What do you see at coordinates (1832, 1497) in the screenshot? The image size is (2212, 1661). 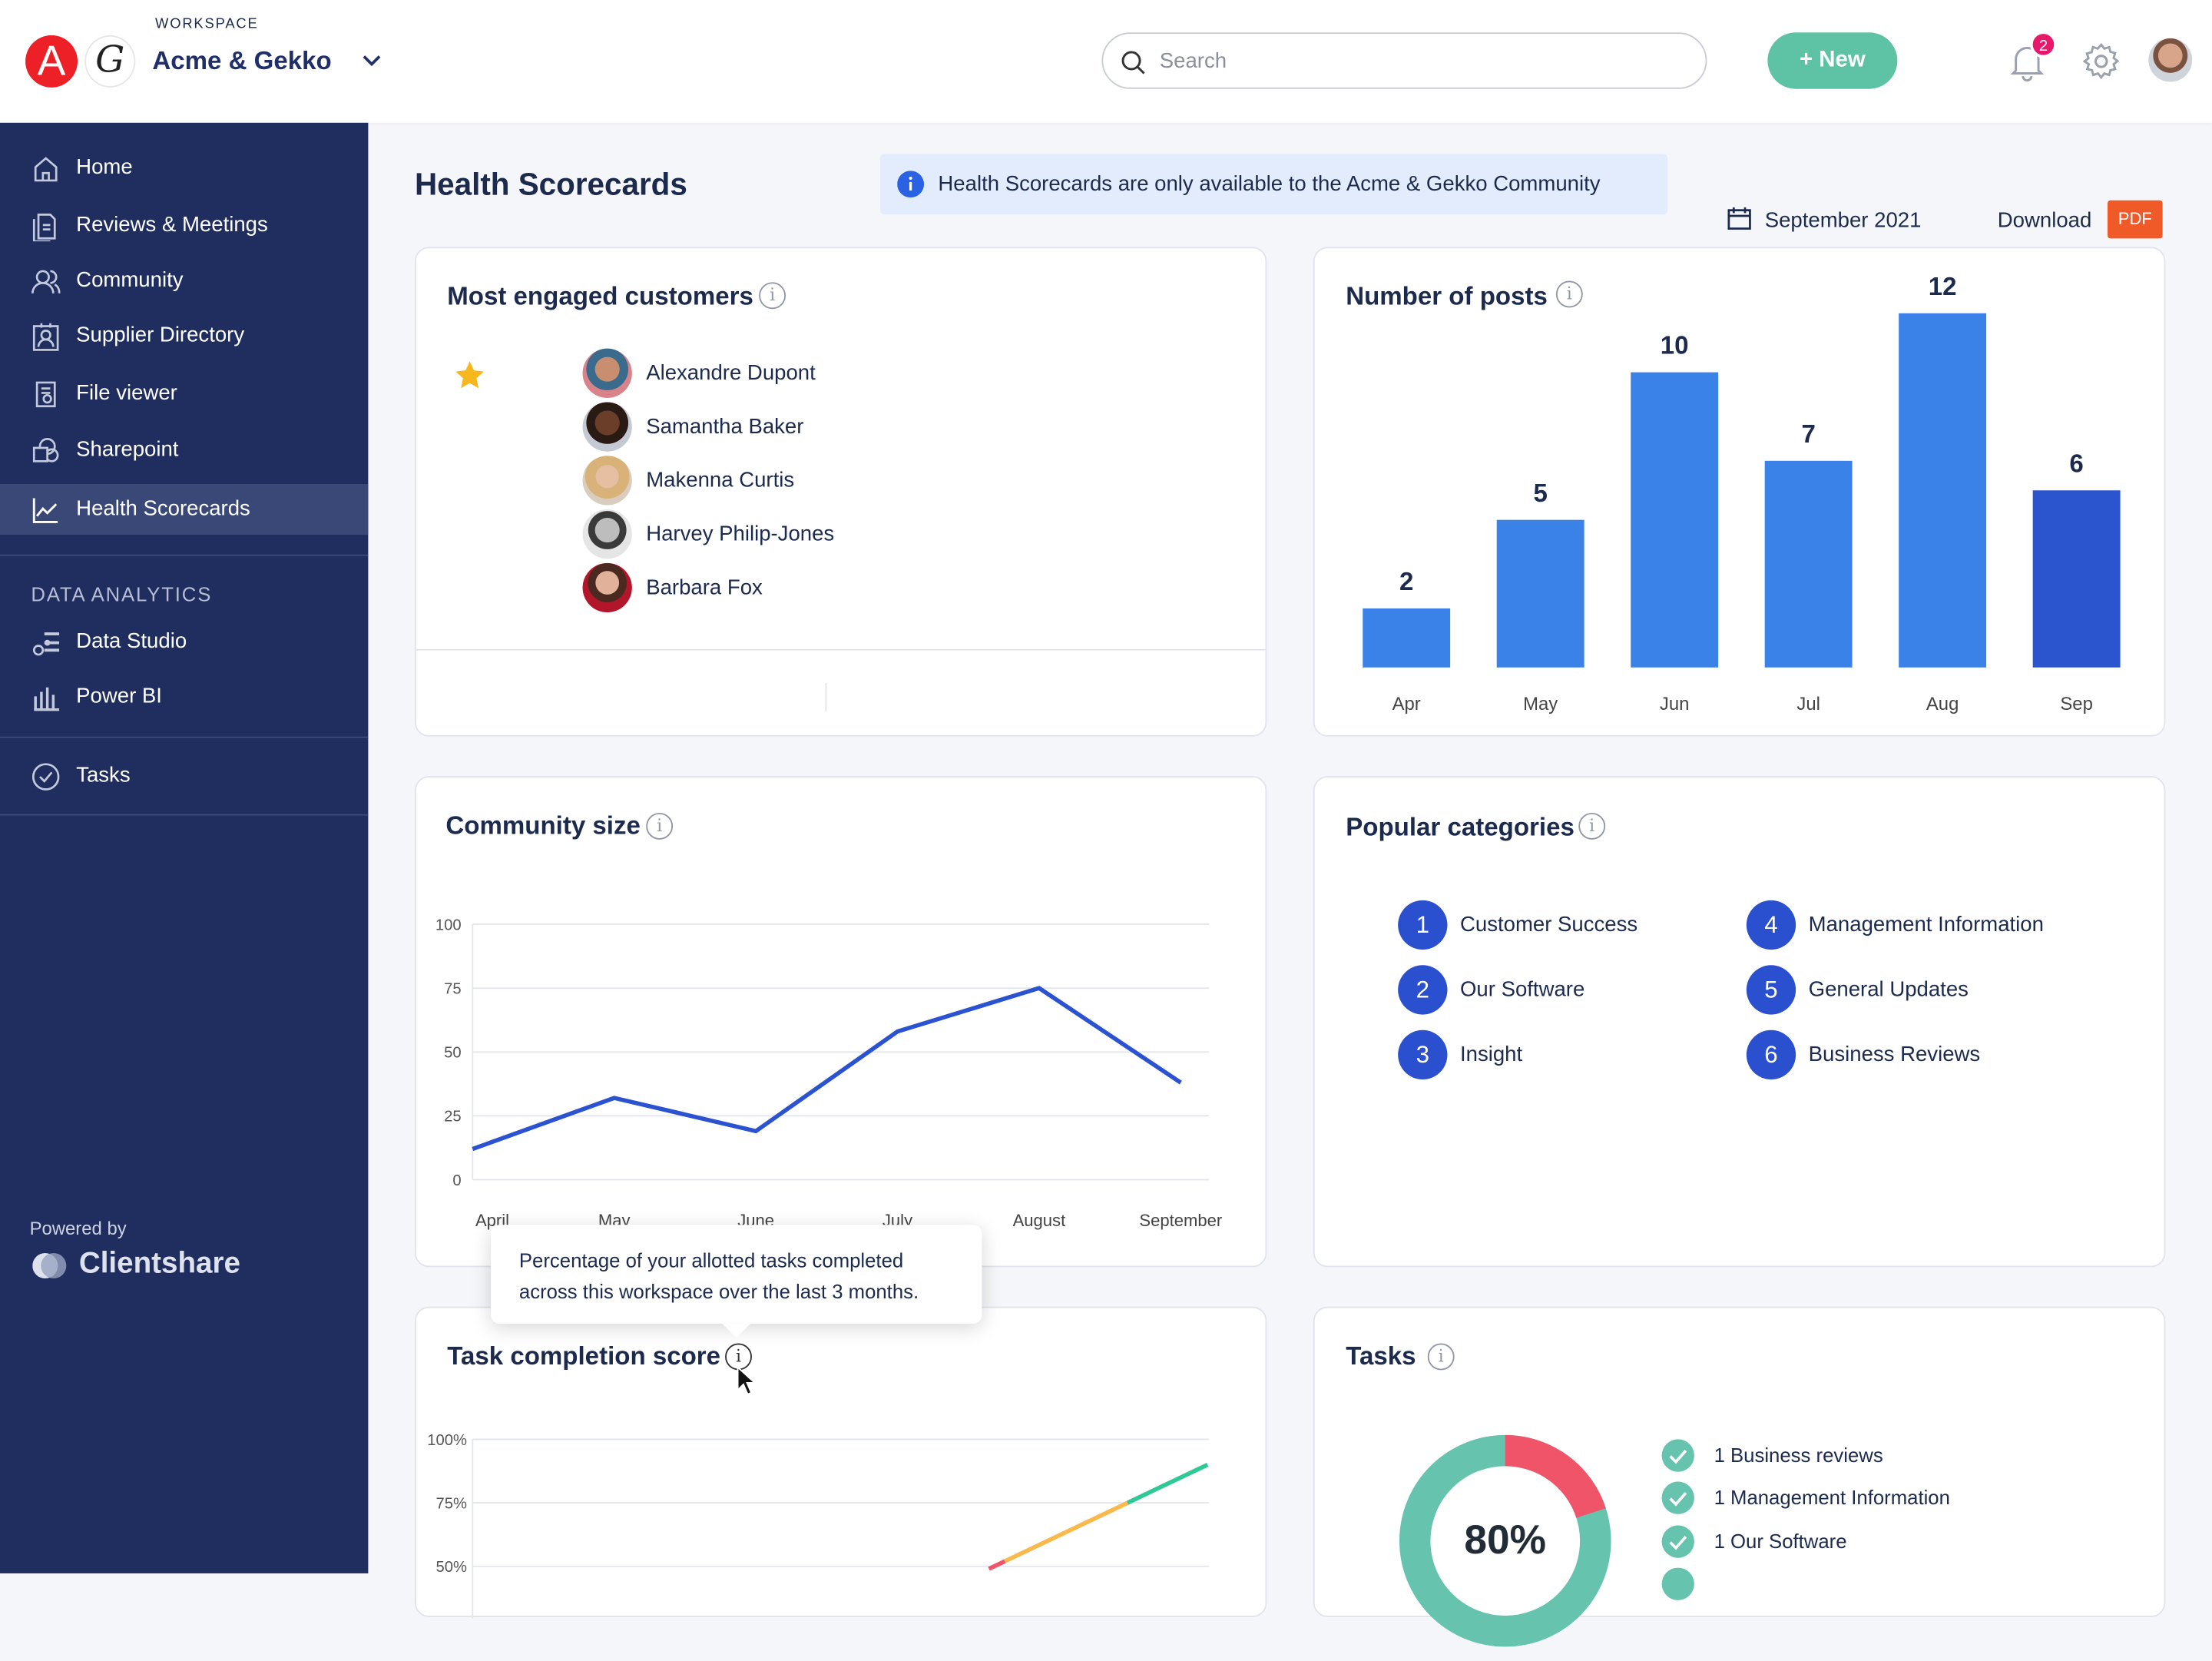 I see `task-label: 1 Management Information` at bounding box center [1832, 1497].